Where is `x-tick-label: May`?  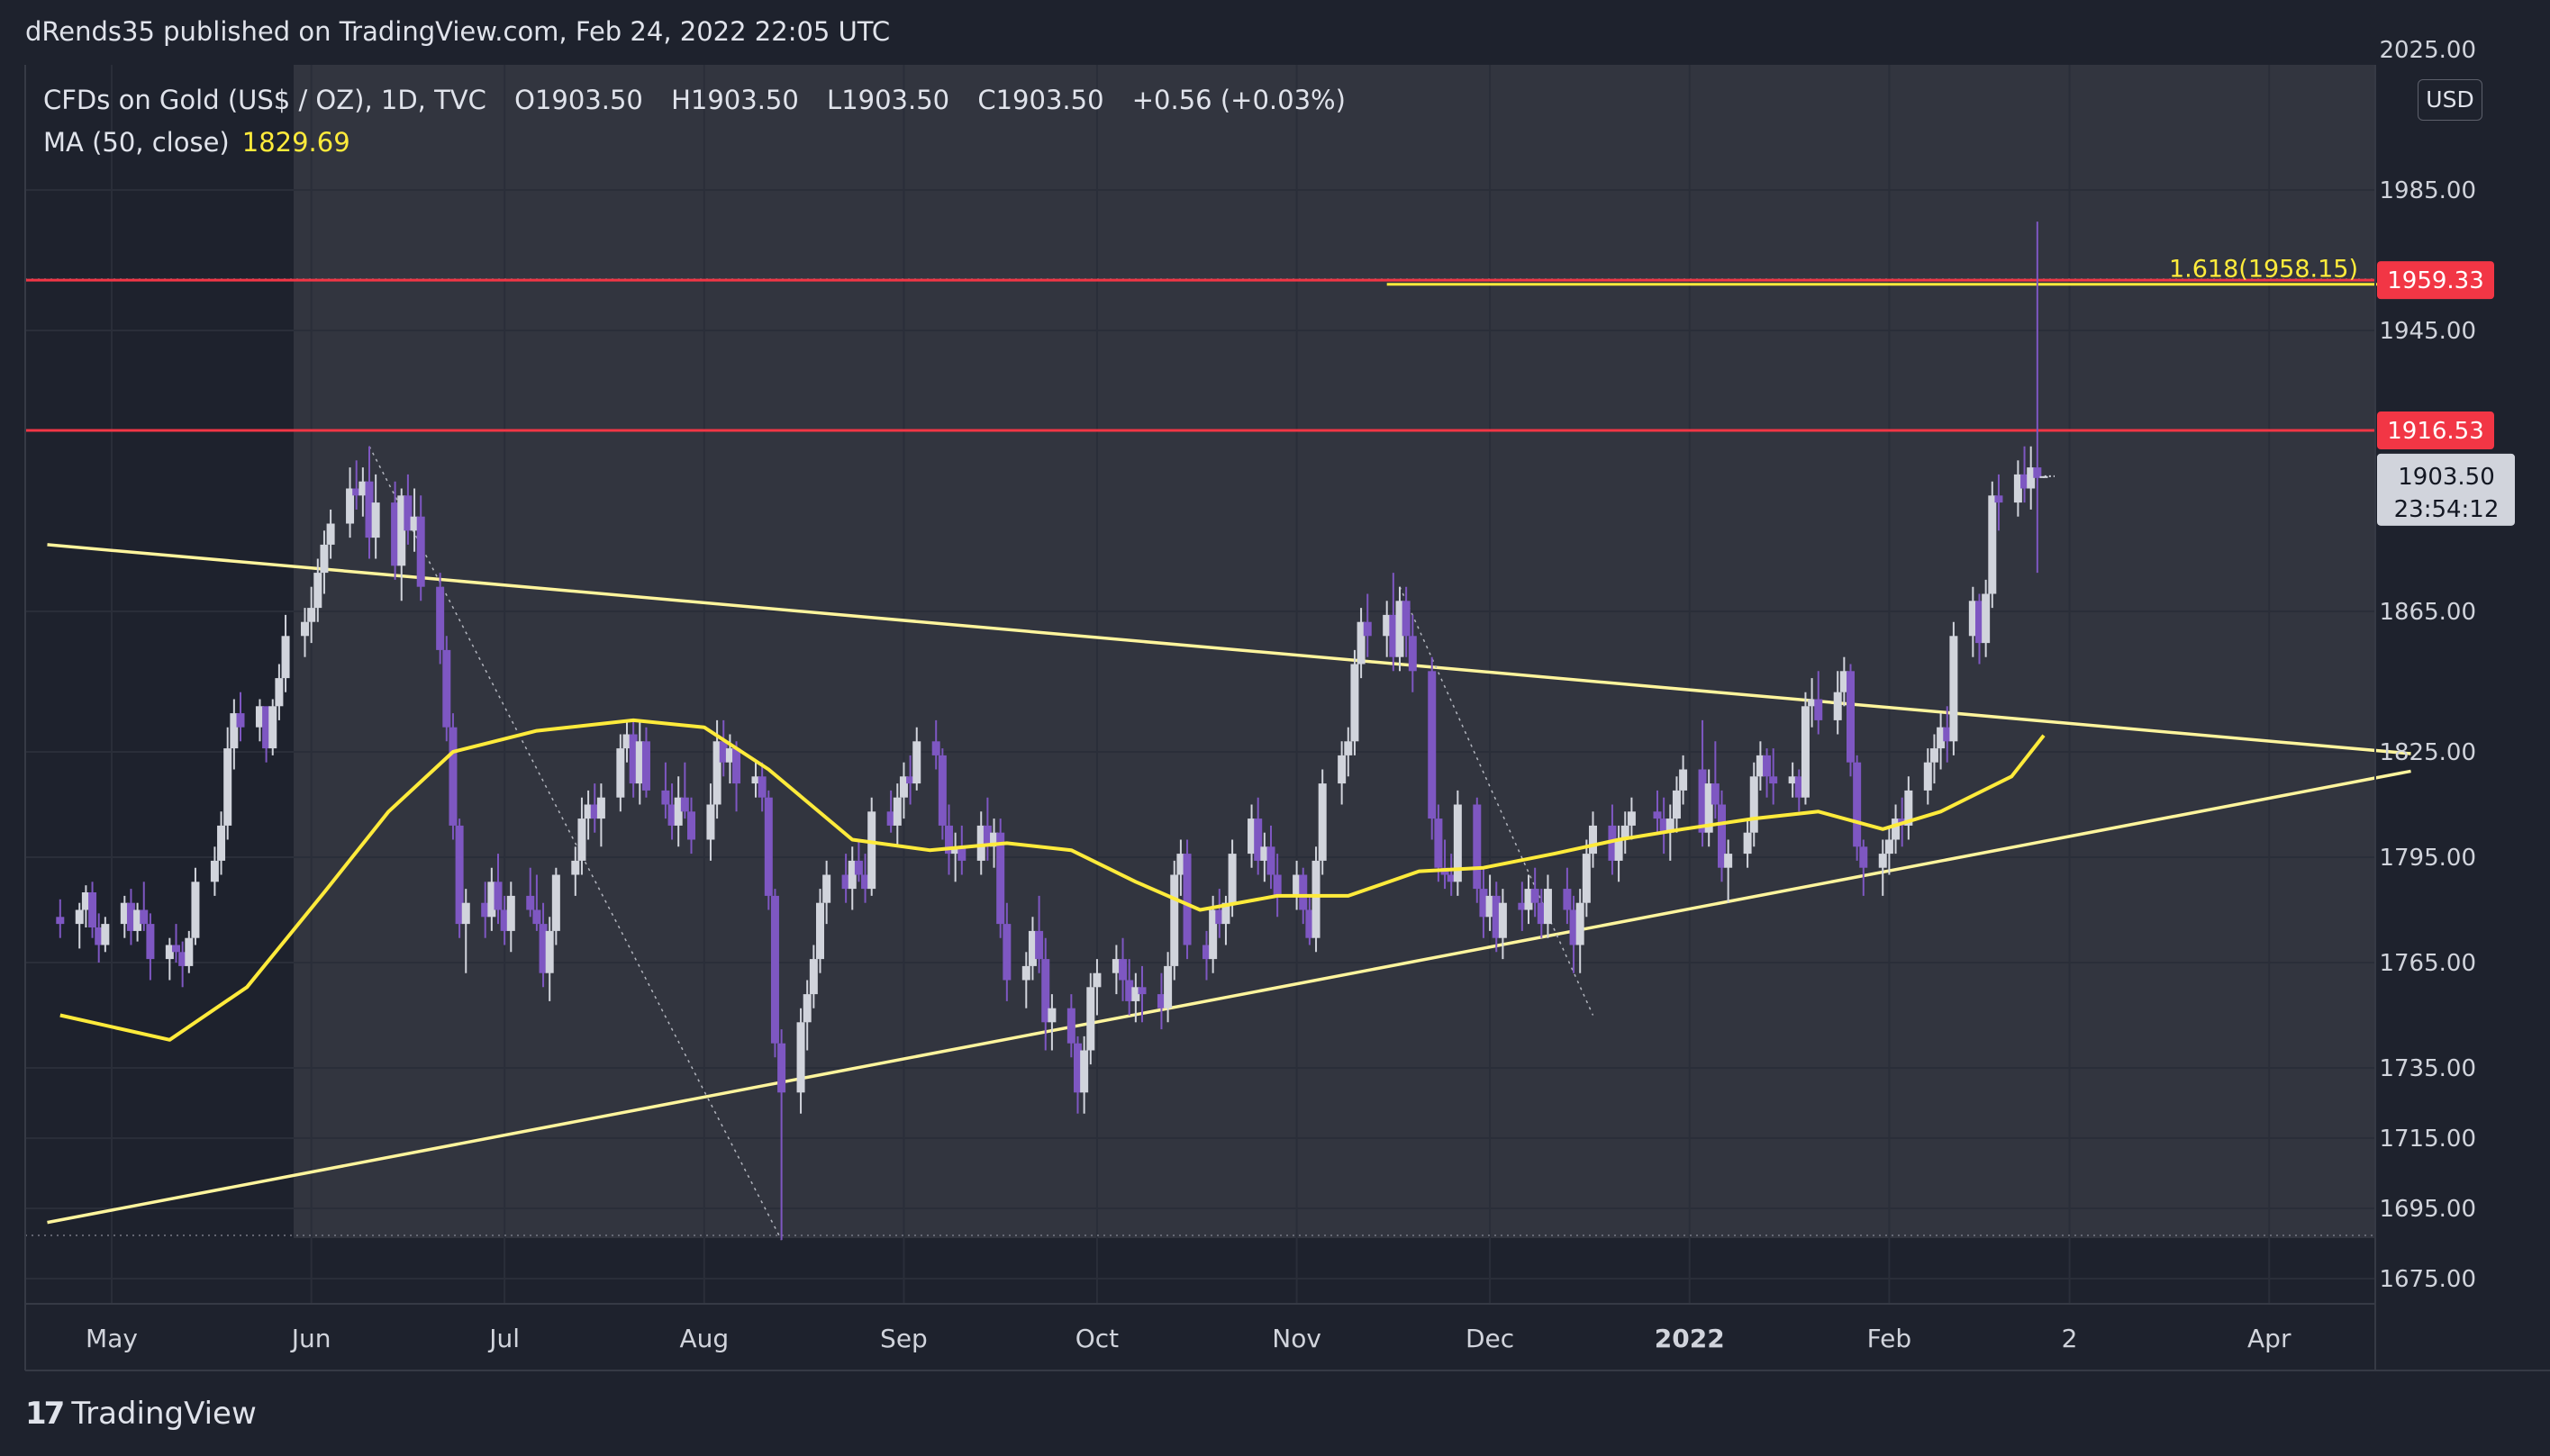
x-tick-label: May is located at coordinates (112, 1339).